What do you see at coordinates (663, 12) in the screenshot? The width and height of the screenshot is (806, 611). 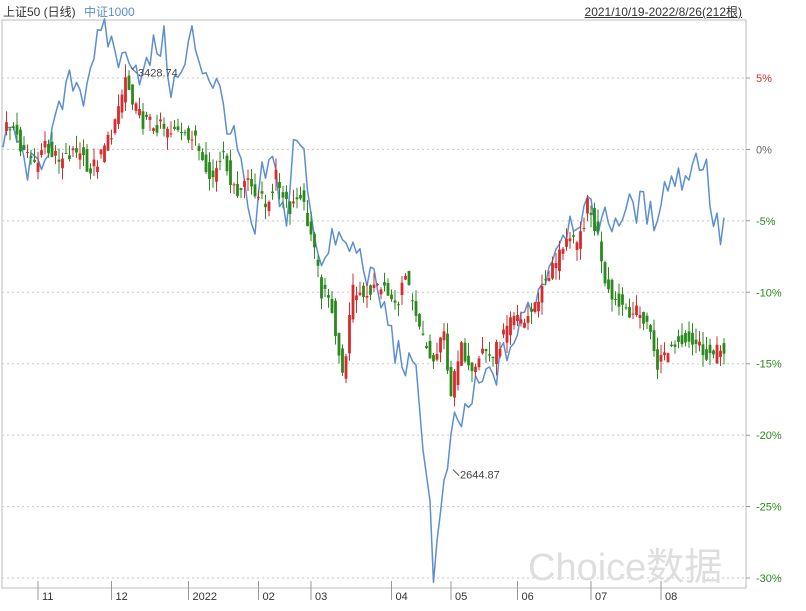 I see `date-range-label: 2021/10/19-2022/8/26(212根)` at bounding box center [663, 12].